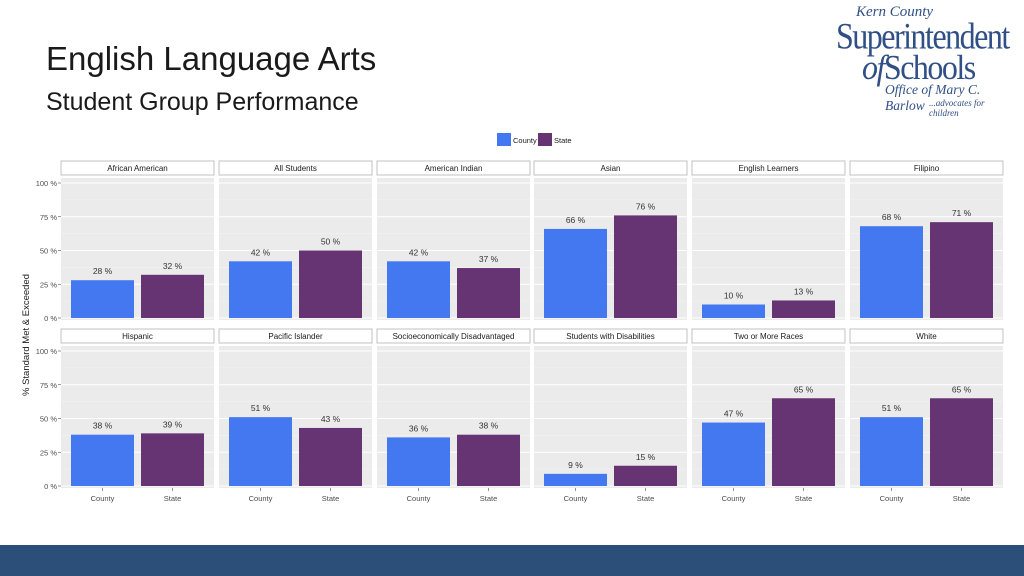 The image size is (1024, 576). I want to click on facet-strip-pacific-islander, so click(295, 336).